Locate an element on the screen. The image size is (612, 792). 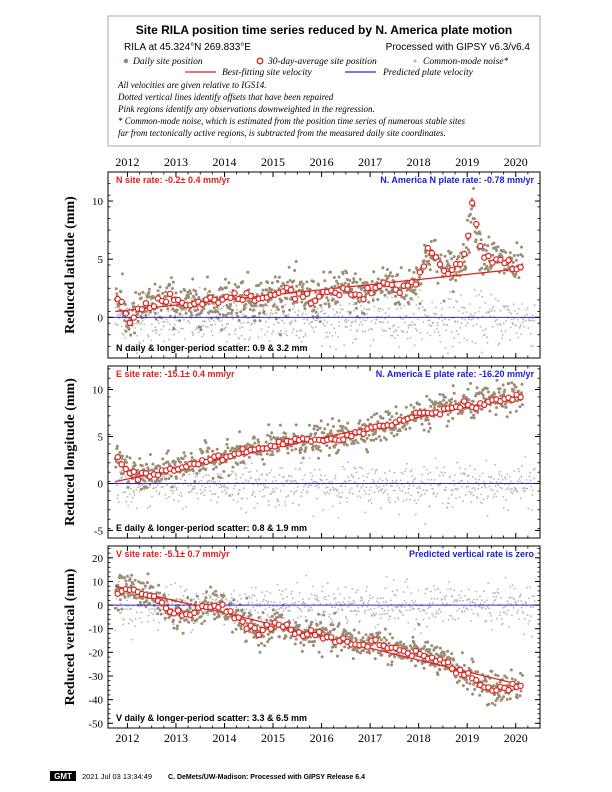
x-tick-label: 2016 is located at coordinates (322, 738).